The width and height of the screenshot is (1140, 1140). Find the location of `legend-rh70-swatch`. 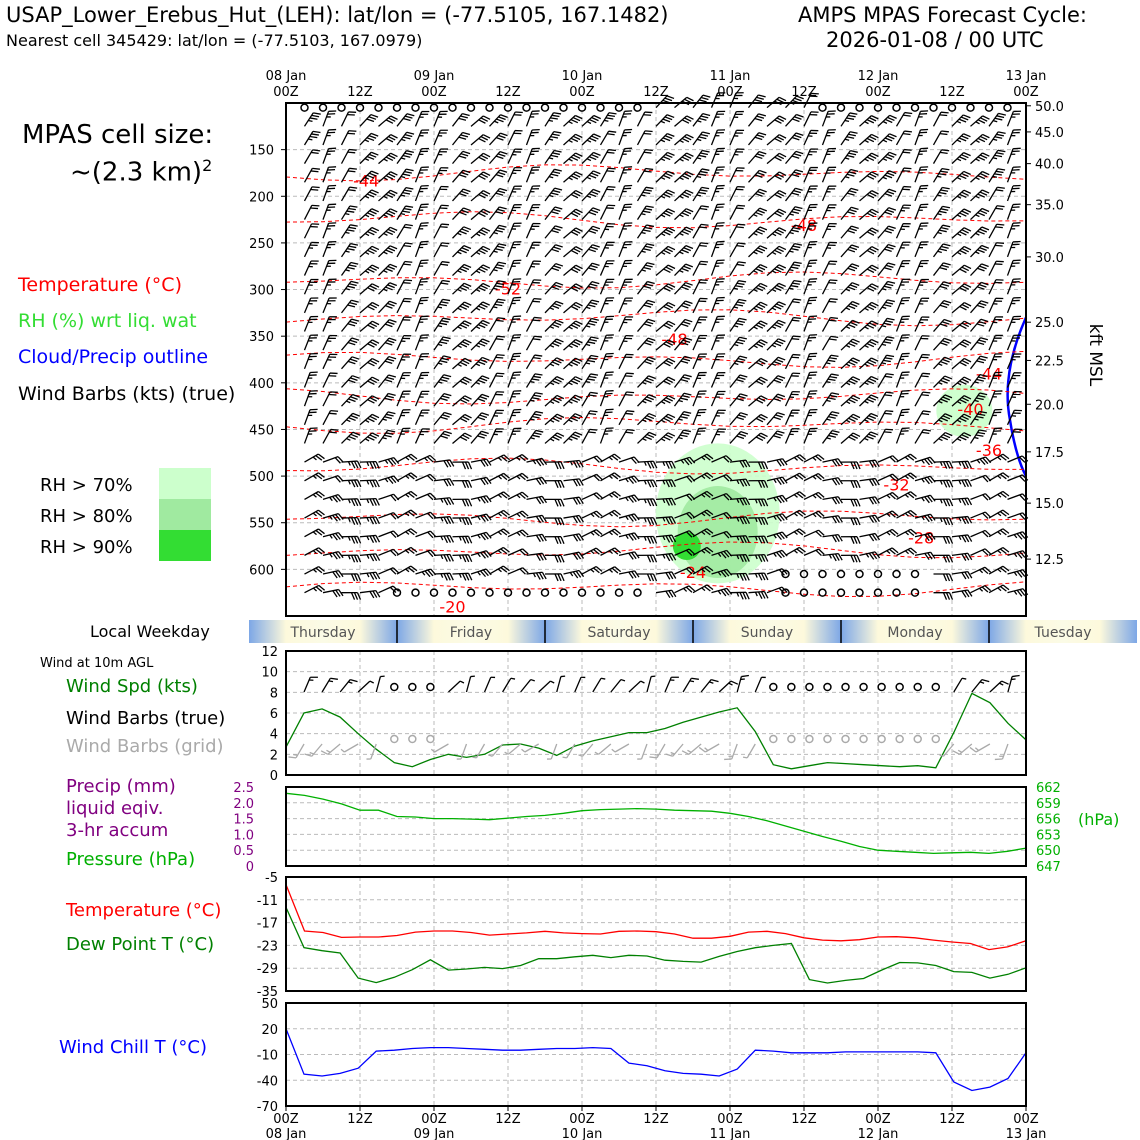

legend-rh70-swatch is located at coordinates (185, 483).